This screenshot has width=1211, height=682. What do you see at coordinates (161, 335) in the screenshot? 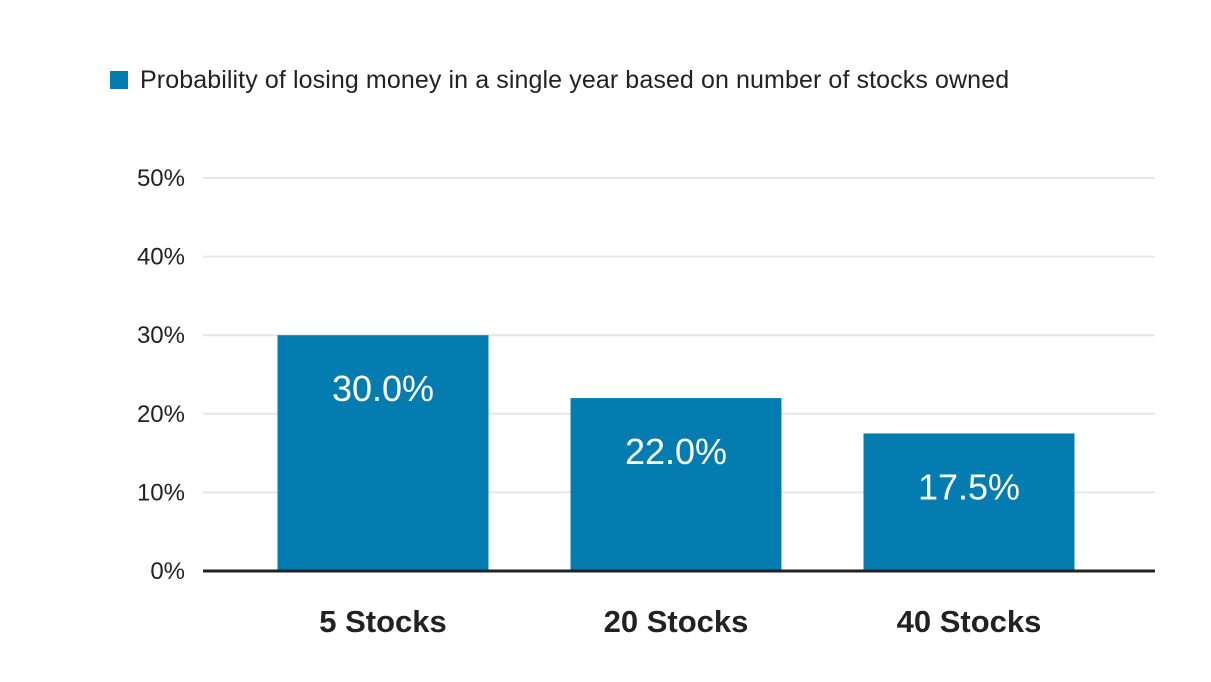
I see `y-tick-label: 30%` at bounding box center [161, 335].